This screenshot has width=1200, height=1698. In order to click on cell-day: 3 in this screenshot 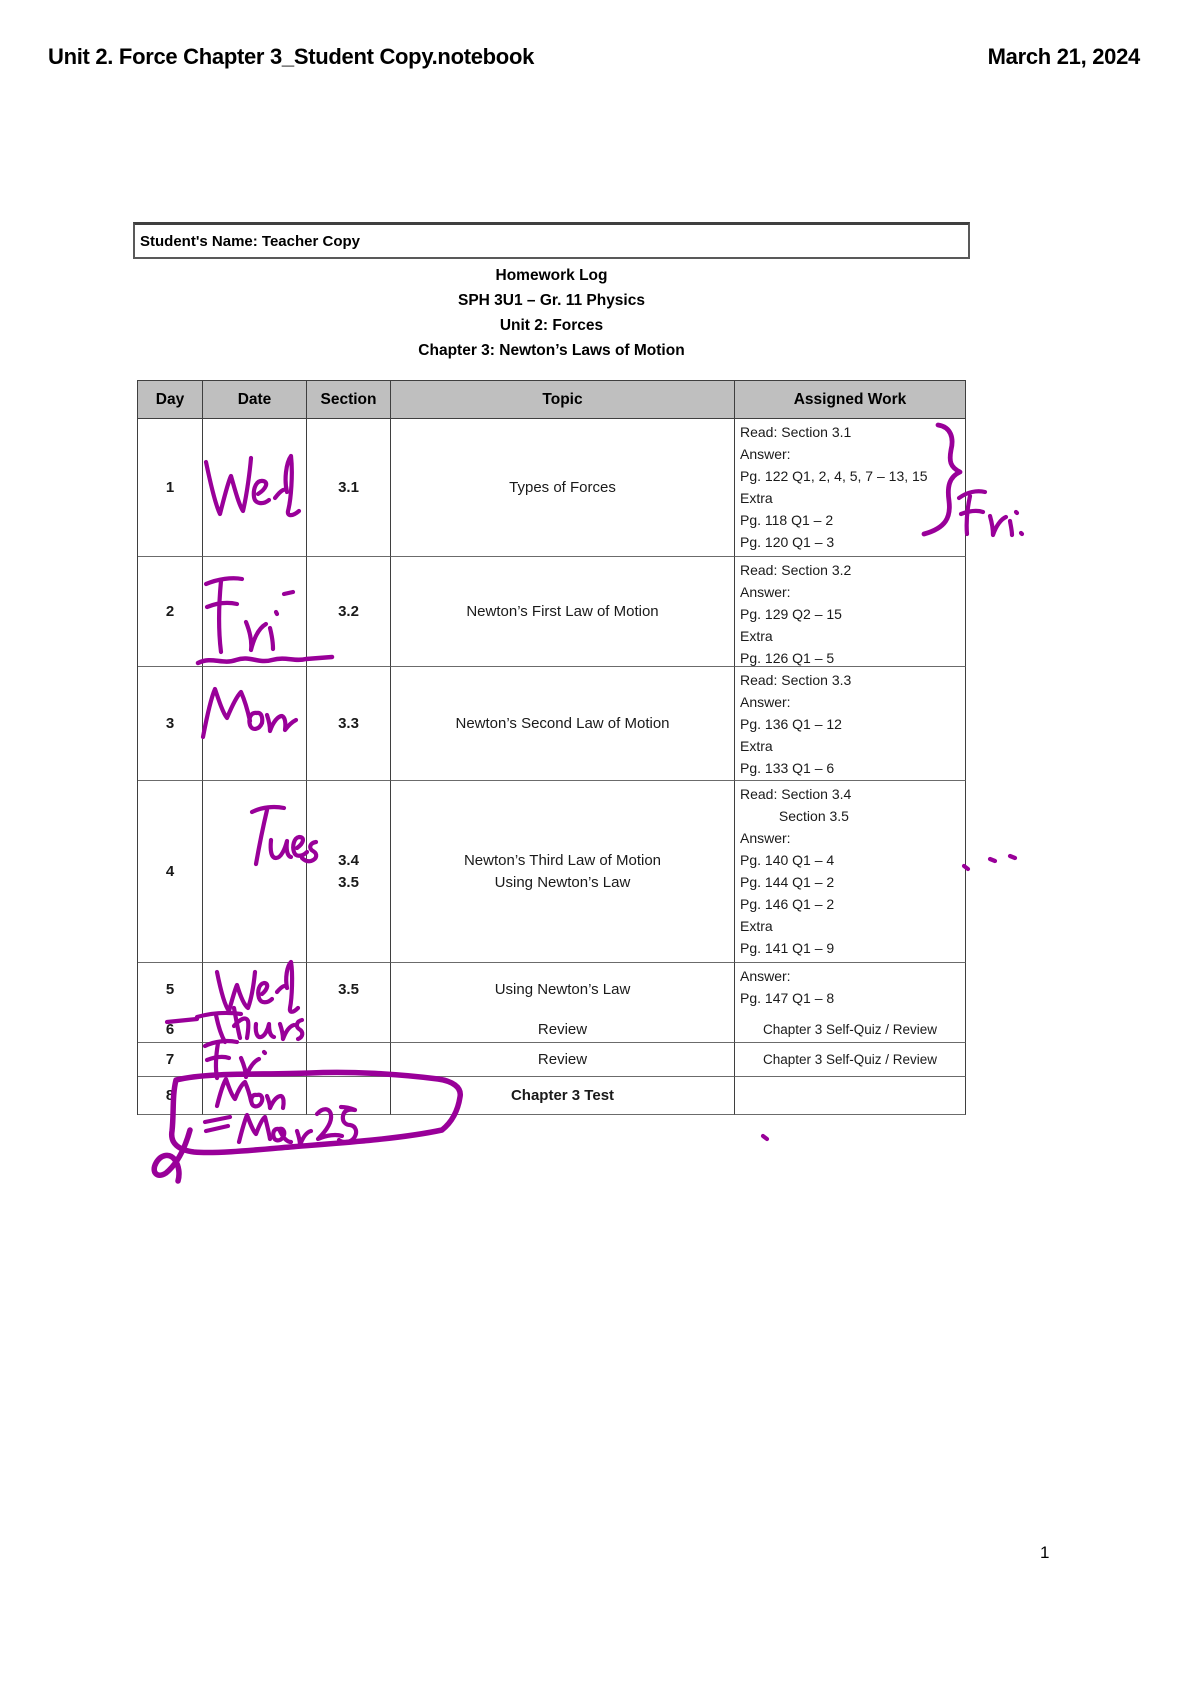, I will do `click(170, 724)`.